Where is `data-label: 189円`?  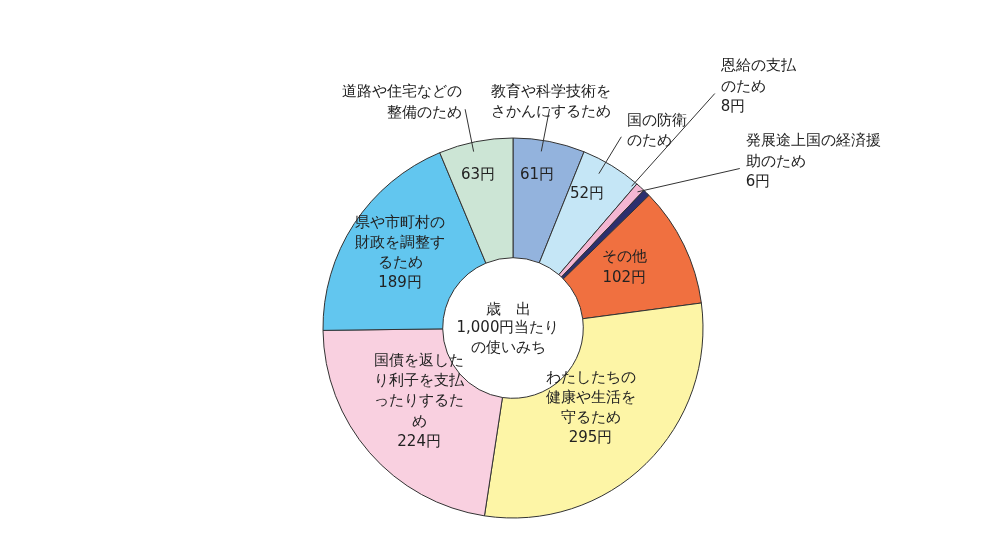
data-label: 189円 is located at coordinates (400, 282).